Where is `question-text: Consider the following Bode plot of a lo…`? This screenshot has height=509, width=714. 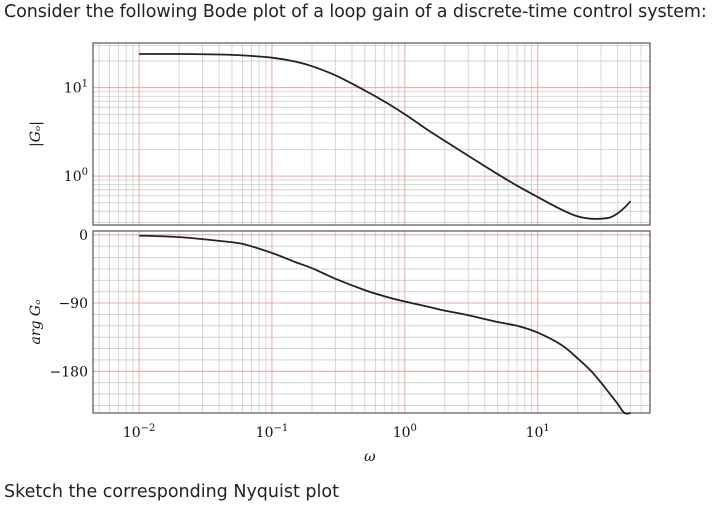
question-text: Consider the following Bode plot of a lo… is located at coordinates (355, 12).